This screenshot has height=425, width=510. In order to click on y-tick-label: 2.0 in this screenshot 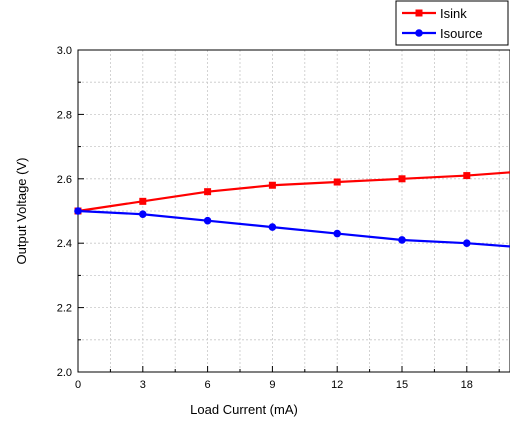, I will do `click(64, 373)`.